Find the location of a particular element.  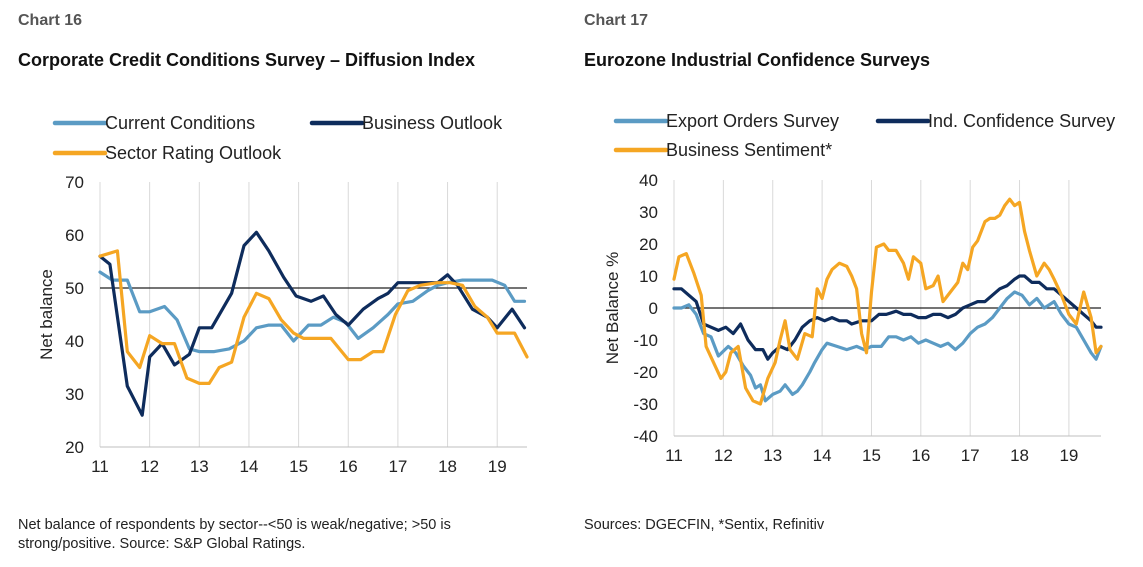

y-axis-label: Net balance is located at coordinates (46, 314).